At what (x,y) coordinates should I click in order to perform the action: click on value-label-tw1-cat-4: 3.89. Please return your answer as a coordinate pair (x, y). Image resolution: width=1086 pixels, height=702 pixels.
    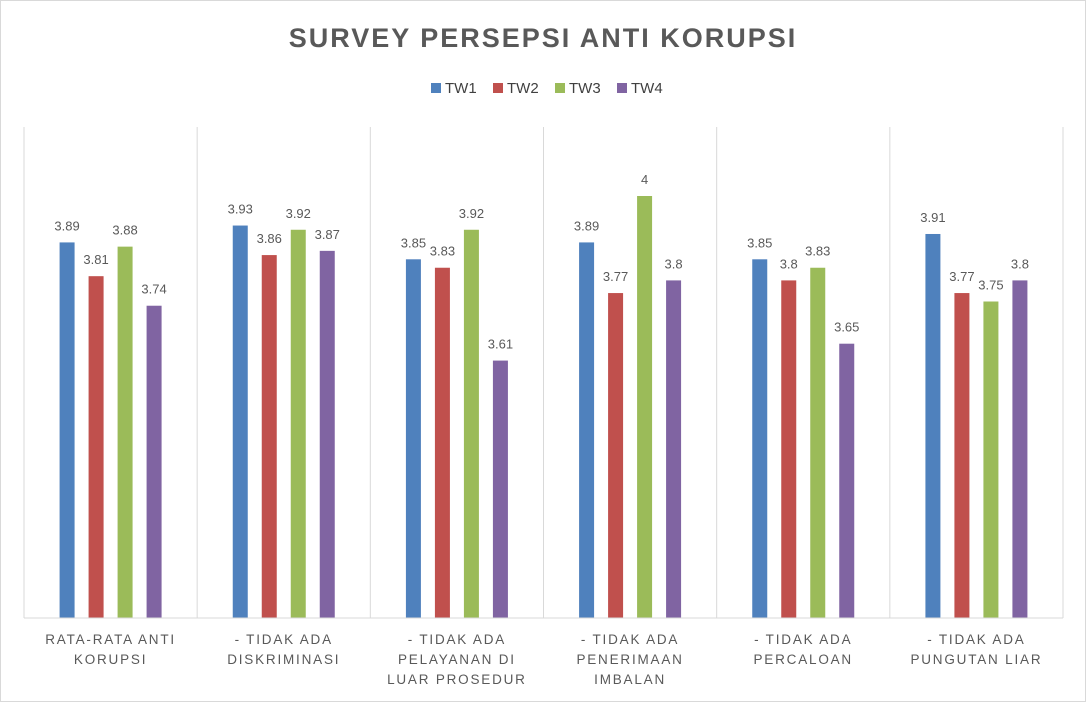
    Looking at the image, I should click on (586, 225).